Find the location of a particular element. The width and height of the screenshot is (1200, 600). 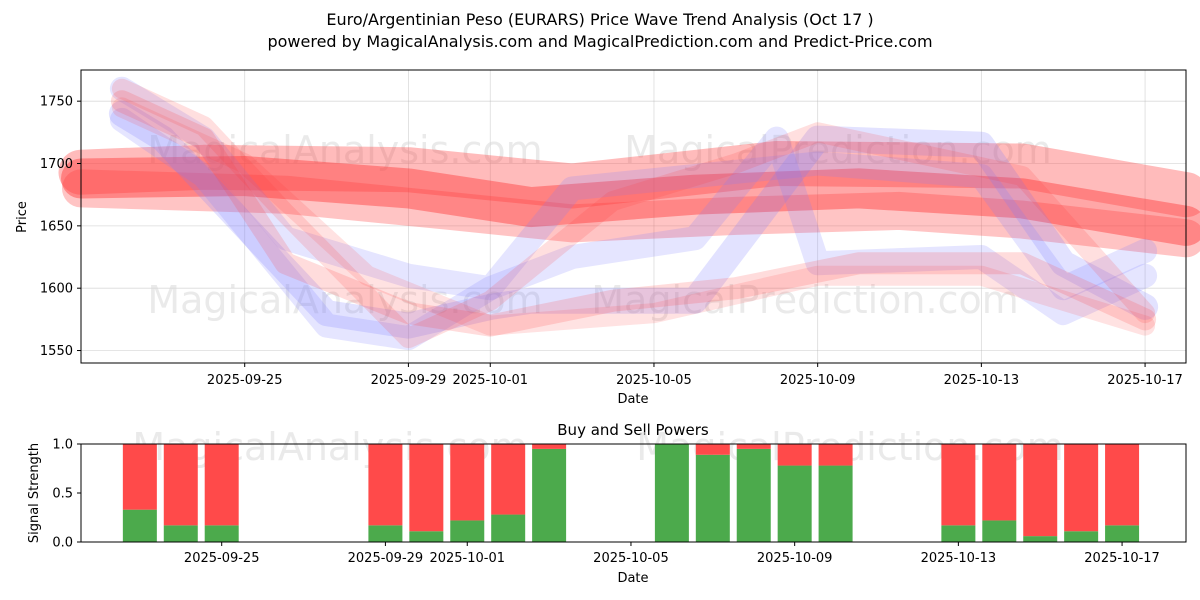

price-x-tick-label: 2025-10-17 is located at coordinates (1145, 380).